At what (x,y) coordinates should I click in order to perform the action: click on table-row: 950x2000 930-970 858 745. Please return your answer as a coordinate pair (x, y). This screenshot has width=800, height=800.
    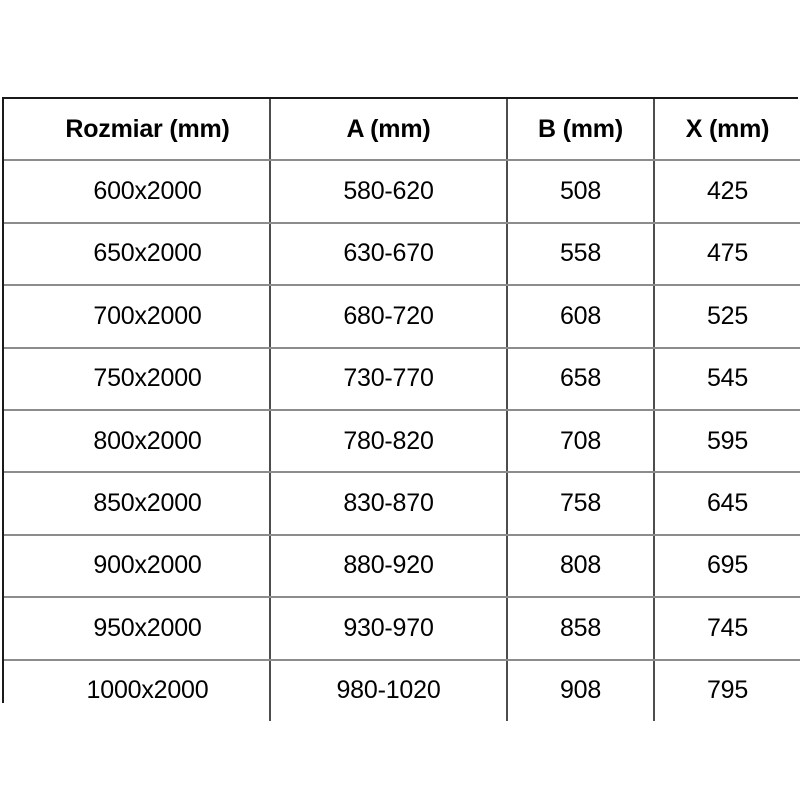
    Looking at the image, I should click on (402, 629).